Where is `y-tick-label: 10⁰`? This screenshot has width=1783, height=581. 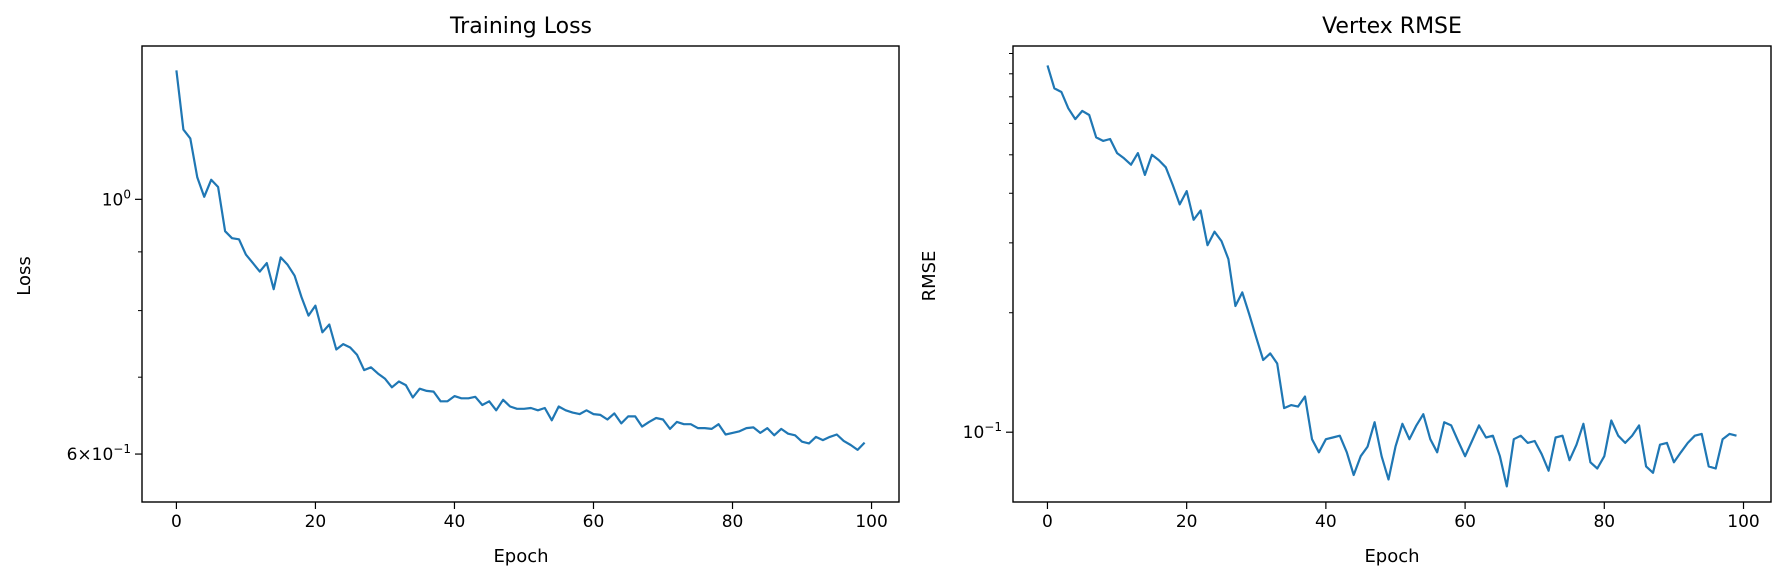 y-tick-label: 10⁰ is located at coordinates (116, 198).